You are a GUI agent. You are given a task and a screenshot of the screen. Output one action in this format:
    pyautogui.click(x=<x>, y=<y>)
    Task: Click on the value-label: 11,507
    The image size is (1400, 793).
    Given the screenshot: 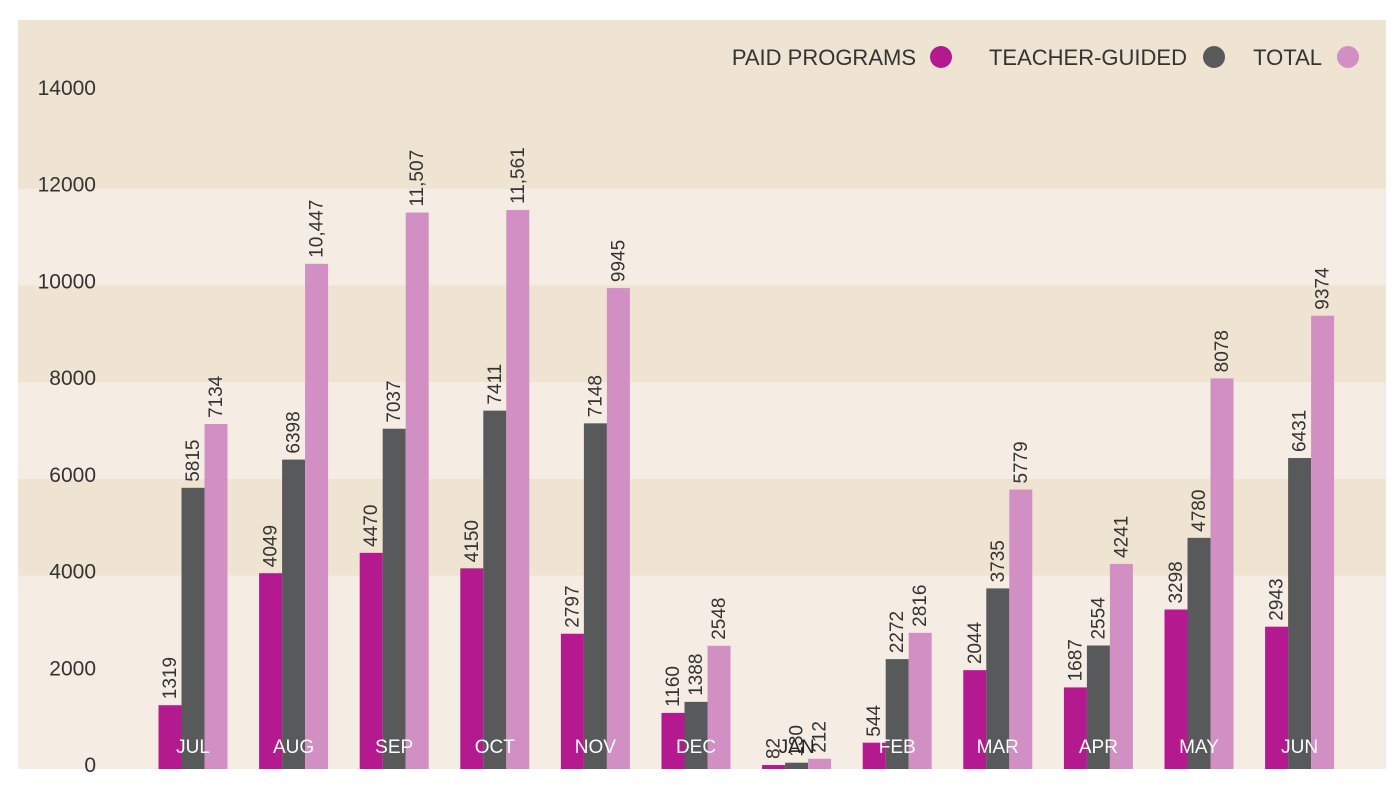 What is the action you would take?
    pyautogui.click(x=417, y=178)
    